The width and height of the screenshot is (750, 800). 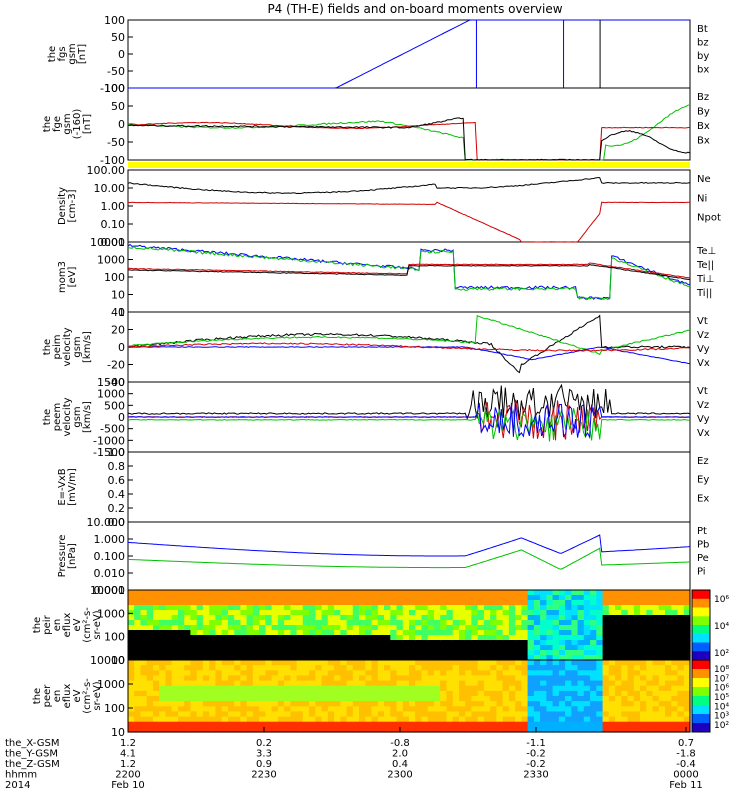 I want to click on x-axis-value: 0.4, so click(x=400, y=764).